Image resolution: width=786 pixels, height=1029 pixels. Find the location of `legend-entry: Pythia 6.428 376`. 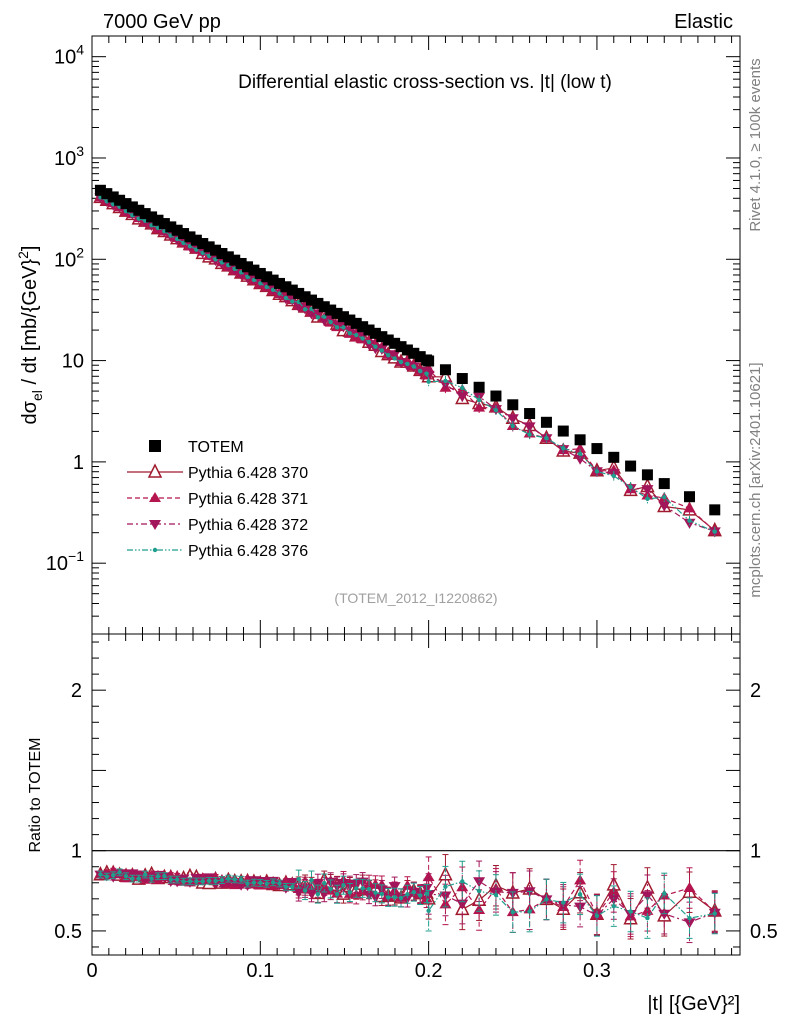

legend-entry: Pythia 6.428 376 is located at coordinates (217, 551).